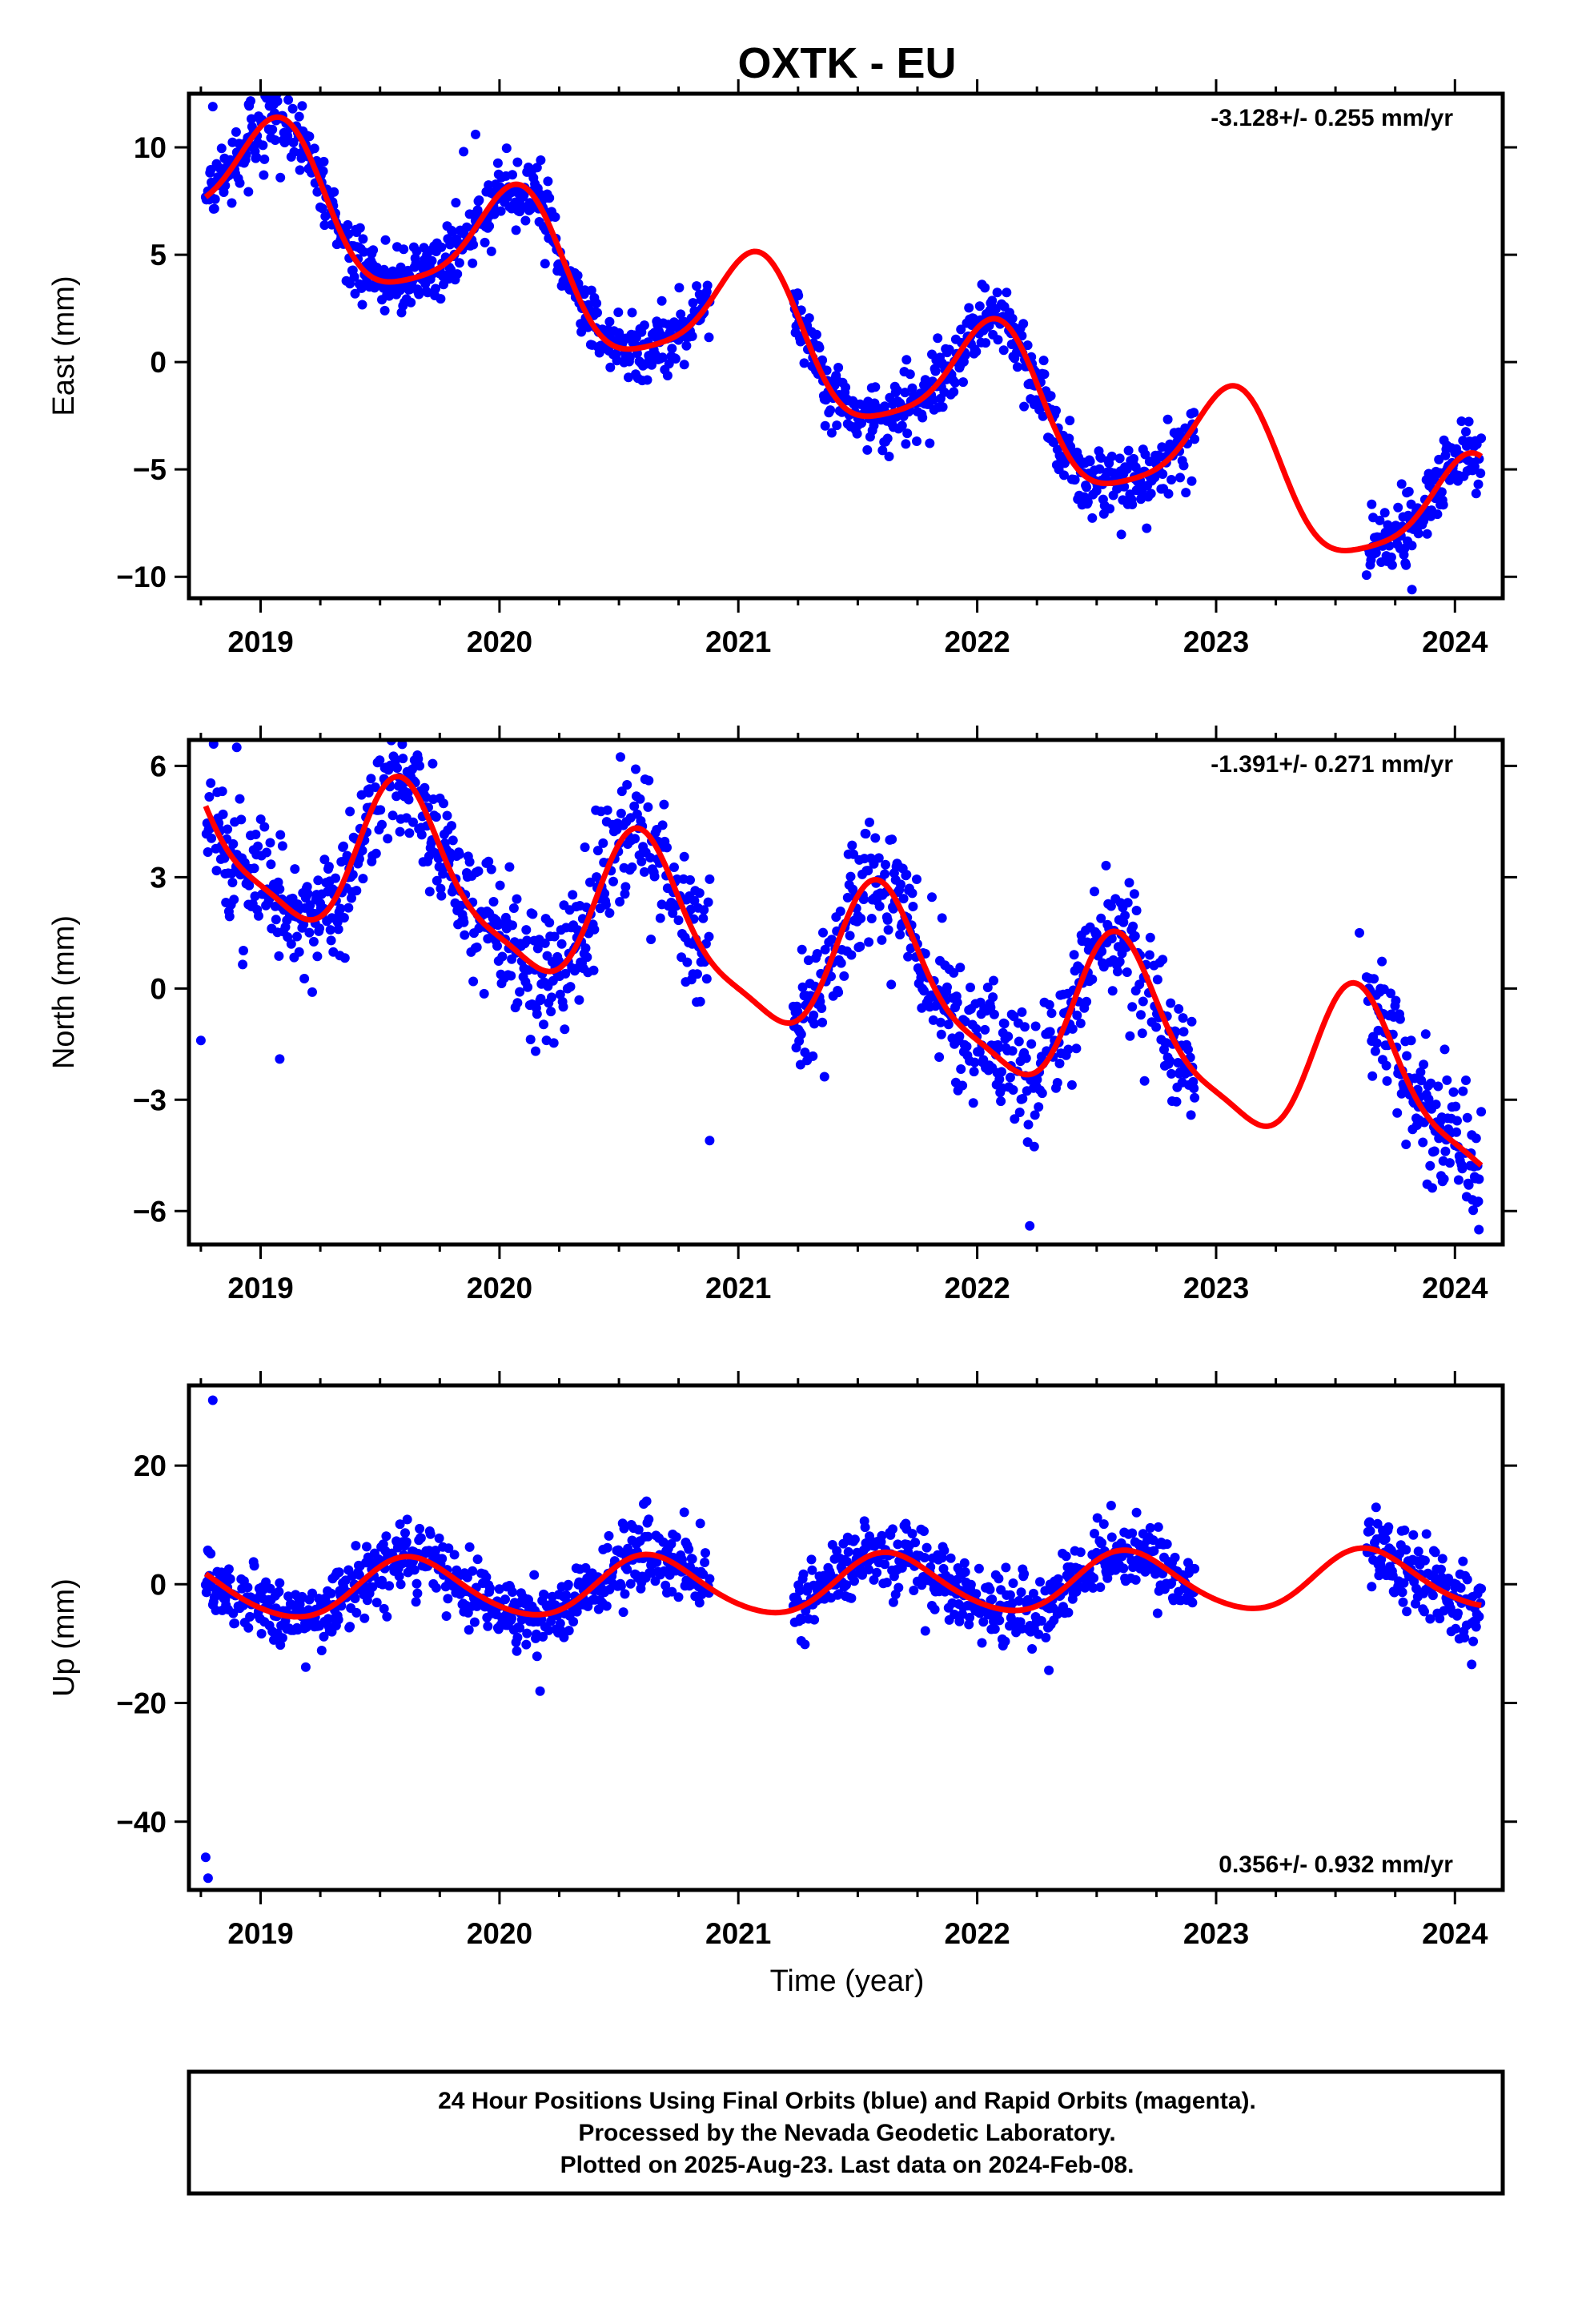 The height and width of the screenshot is (2324, 1582). What do you see at coordinates (141, 577) in the screenshot?
I see `east-y-tick-label: −10` at bounding box center [141, 577].